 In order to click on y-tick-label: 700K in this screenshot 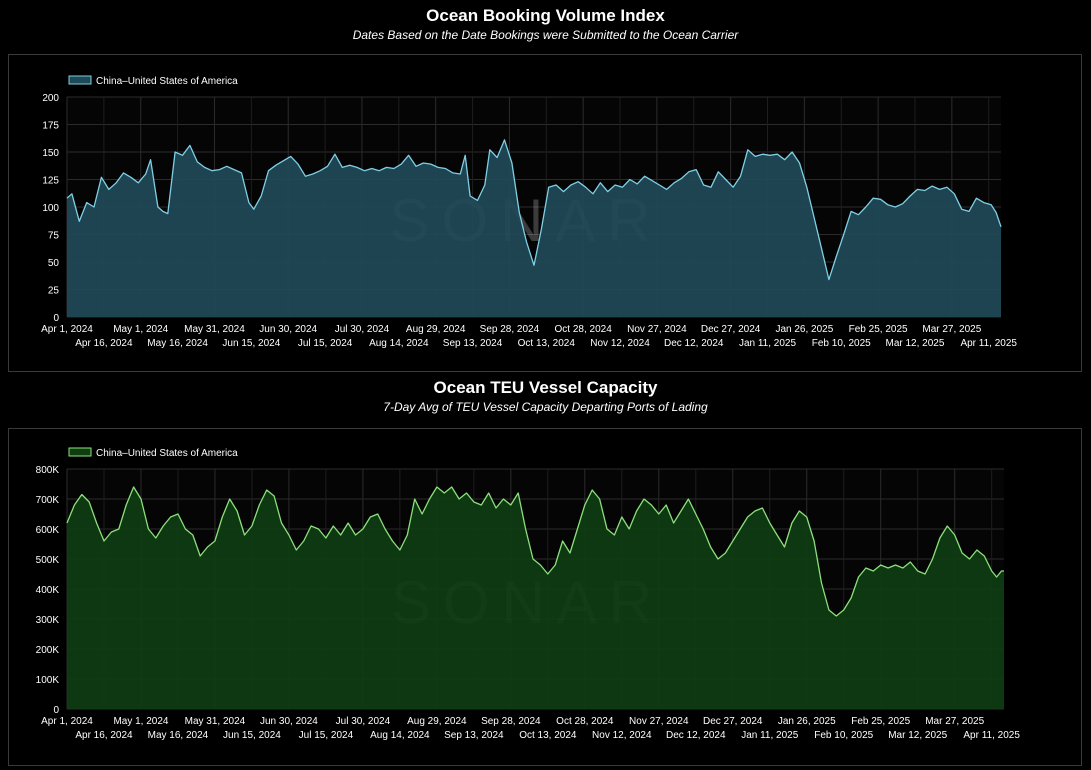, I will do `click(48, 500)`.